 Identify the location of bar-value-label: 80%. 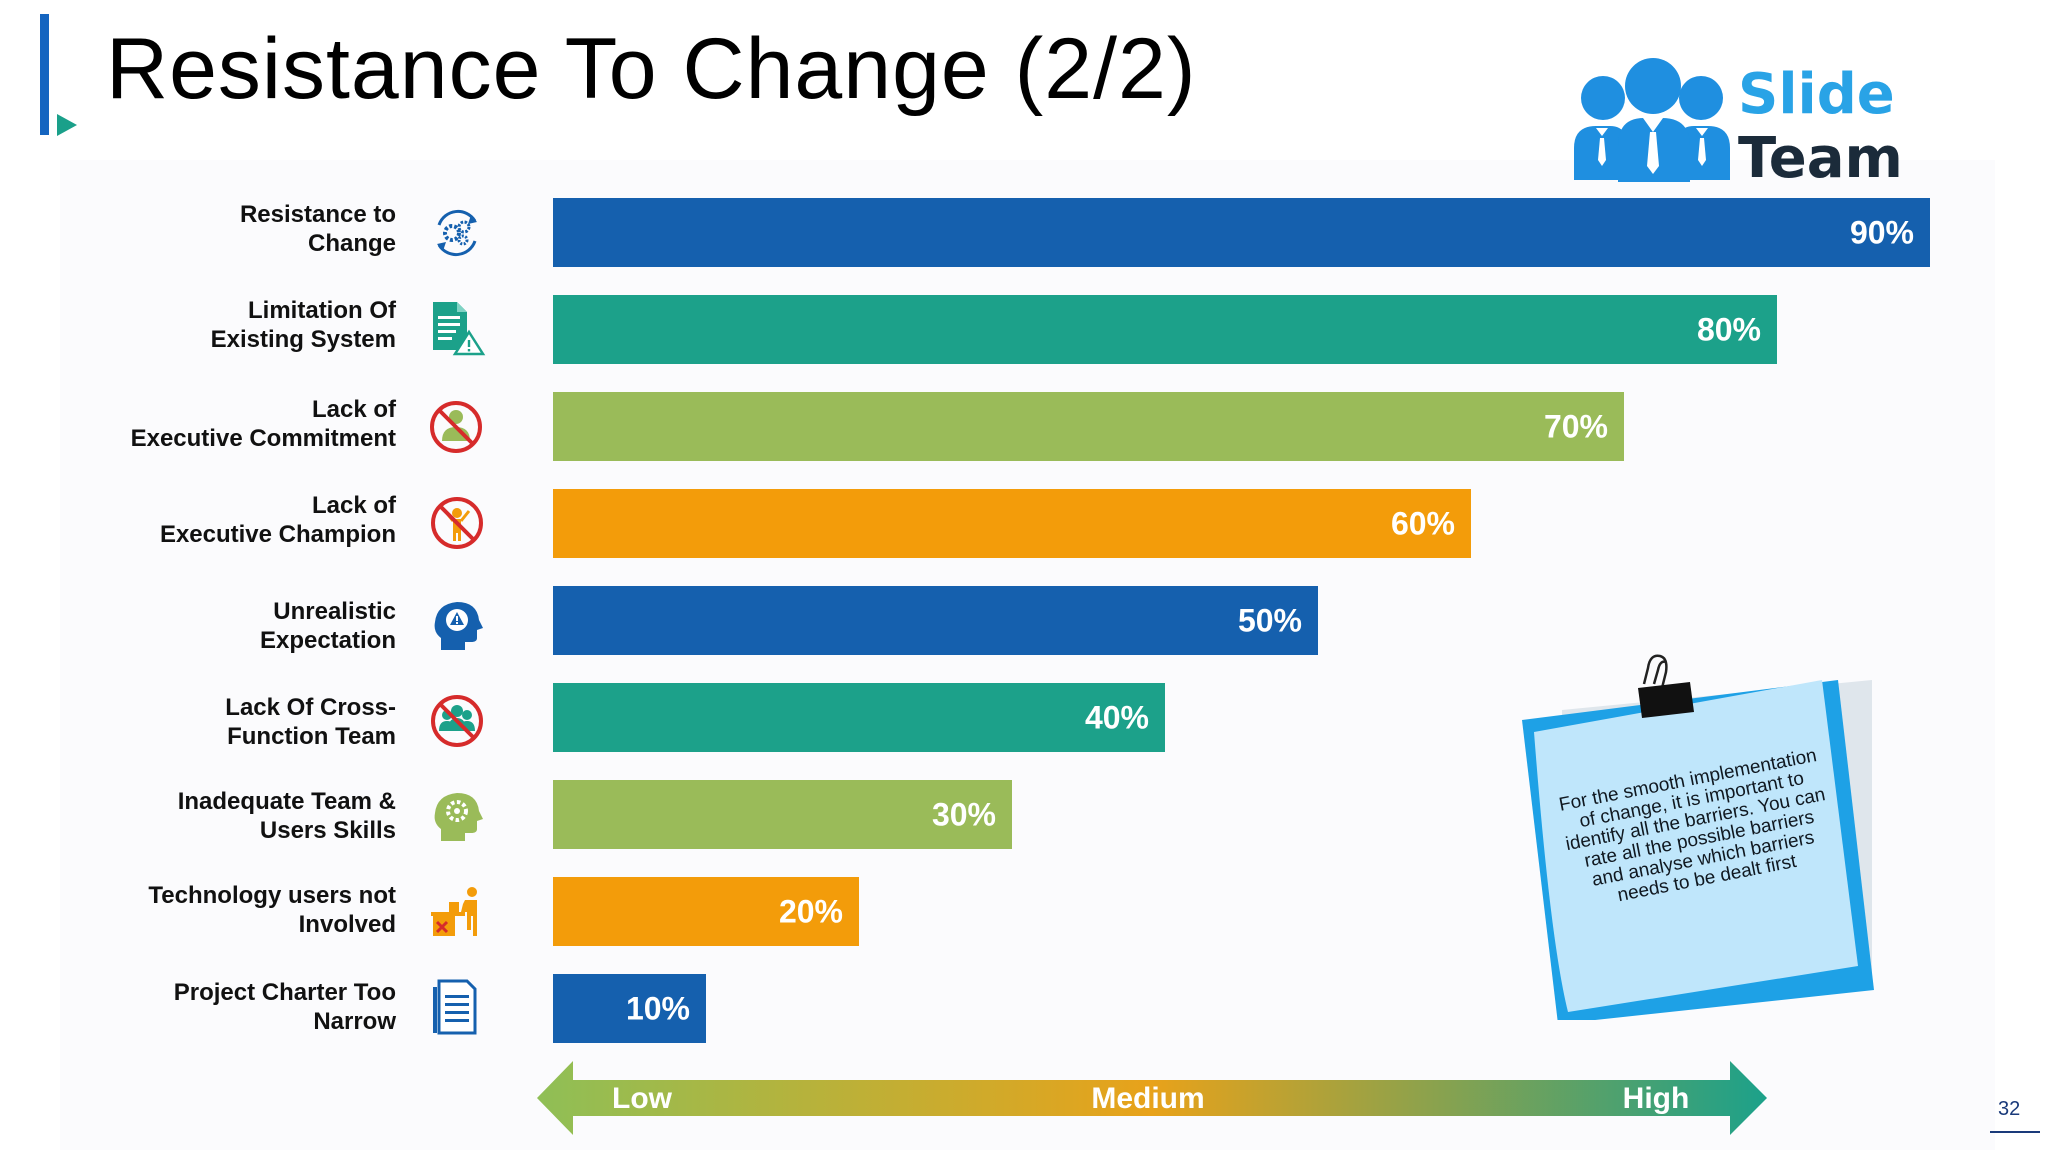
(1729, 330).